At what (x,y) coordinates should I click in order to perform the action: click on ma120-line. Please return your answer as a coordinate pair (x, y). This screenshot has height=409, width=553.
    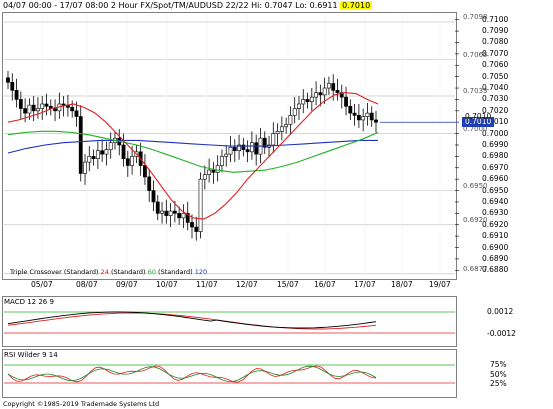
    Looking at the image, I should click on (192, 146).